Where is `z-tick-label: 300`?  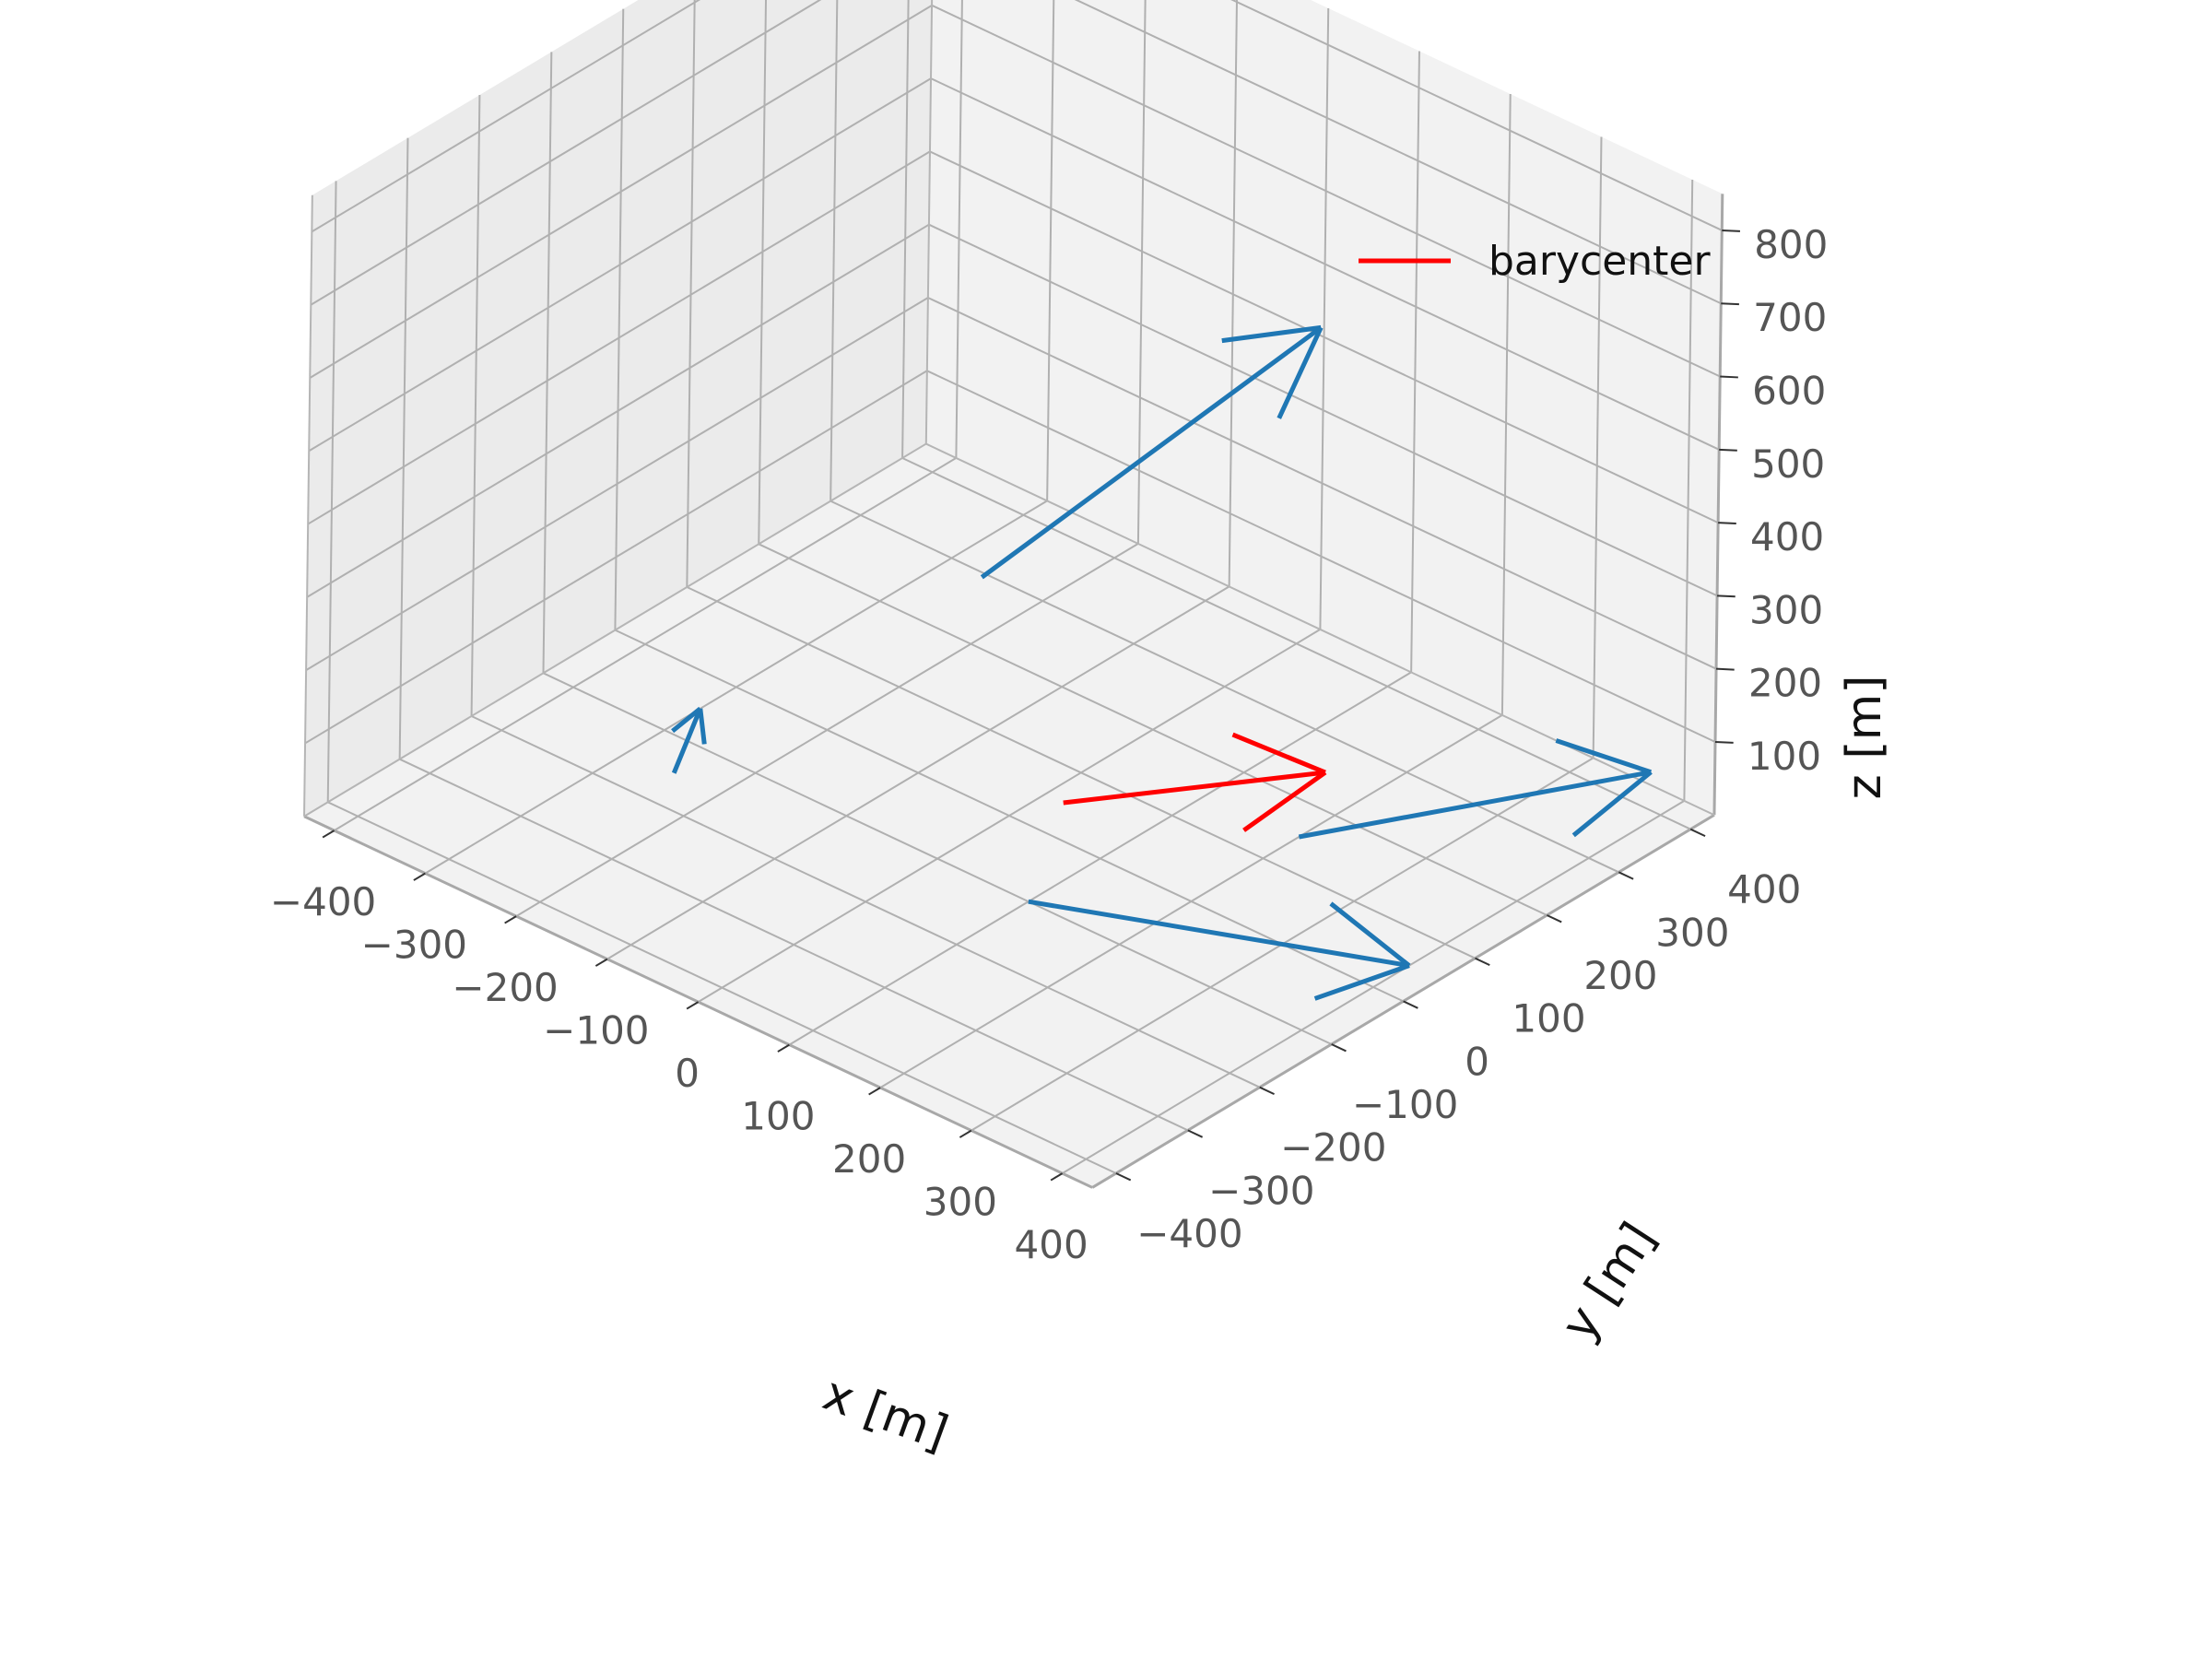
z-tick-label: 300 is located at coordinates (1786, 609).